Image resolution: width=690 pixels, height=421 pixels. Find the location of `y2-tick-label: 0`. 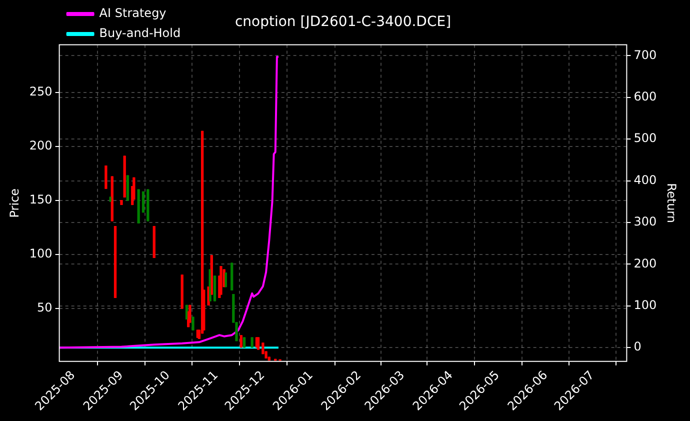

y2-tick-label: 0 is located at coordinates (638, 347).